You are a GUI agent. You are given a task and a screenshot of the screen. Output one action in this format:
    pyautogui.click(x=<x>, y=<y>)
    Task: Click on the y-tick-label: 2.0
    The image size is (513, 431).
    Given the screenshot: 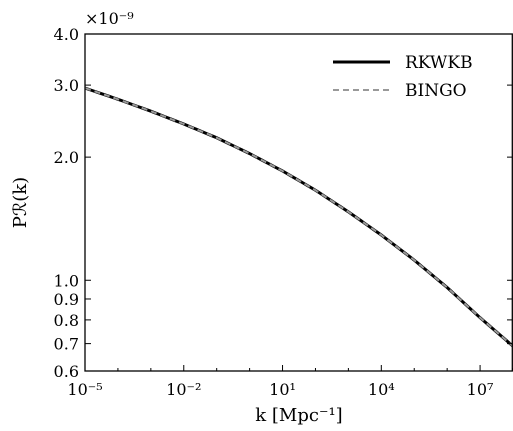 What is the action you would take?
    pyautogui.click(x=66, y=157)
    